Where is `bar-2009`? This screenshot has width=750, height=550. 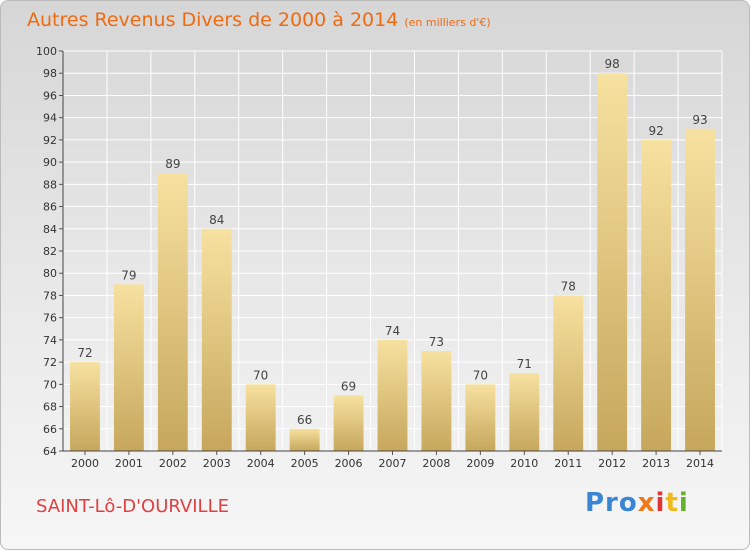
bar-2009 is located at coordinates (480, 417).